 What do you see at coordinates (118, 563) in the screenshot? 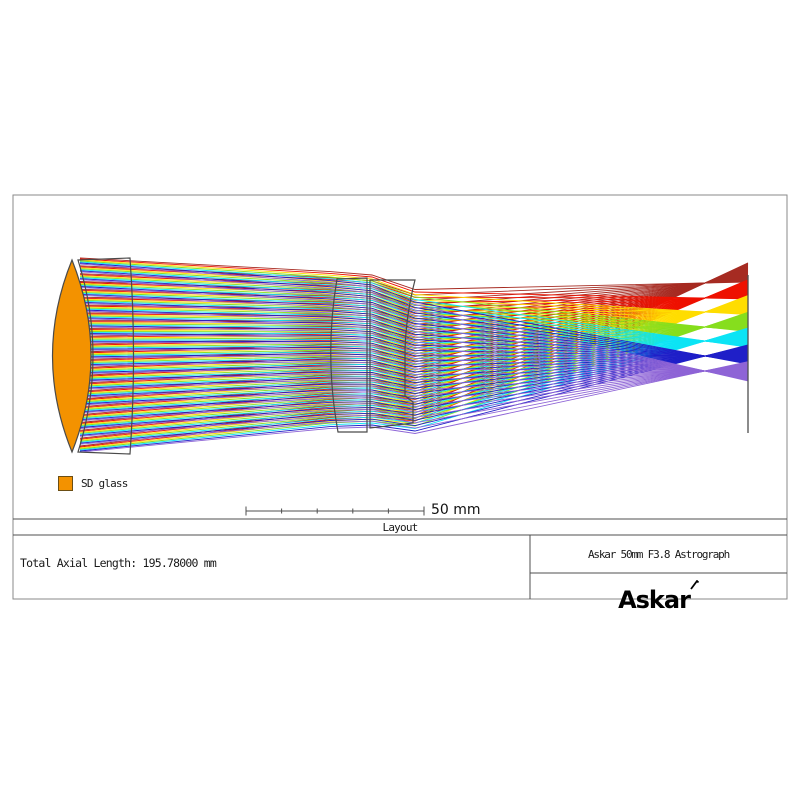
I see `total-axial-length: Total Axial Length: 195.78000 mm` at bounding box center [118, 563].